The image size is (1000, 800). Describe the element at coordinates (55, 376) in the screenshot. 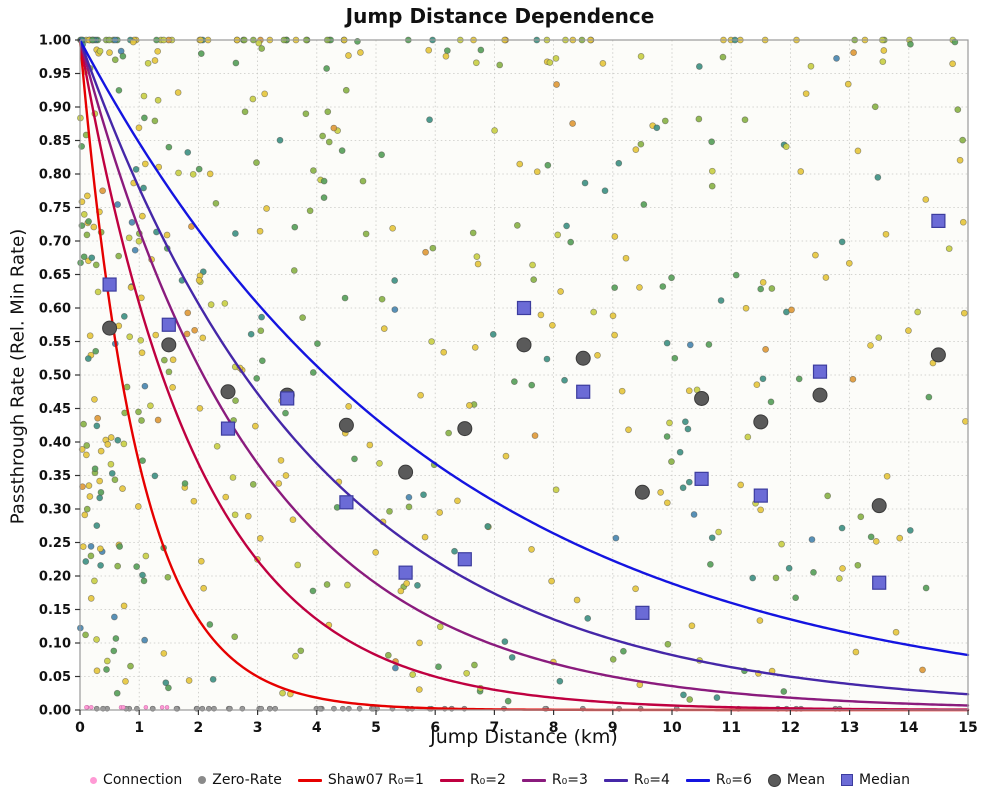

I see `y-tick-label: 0.50` at that location.